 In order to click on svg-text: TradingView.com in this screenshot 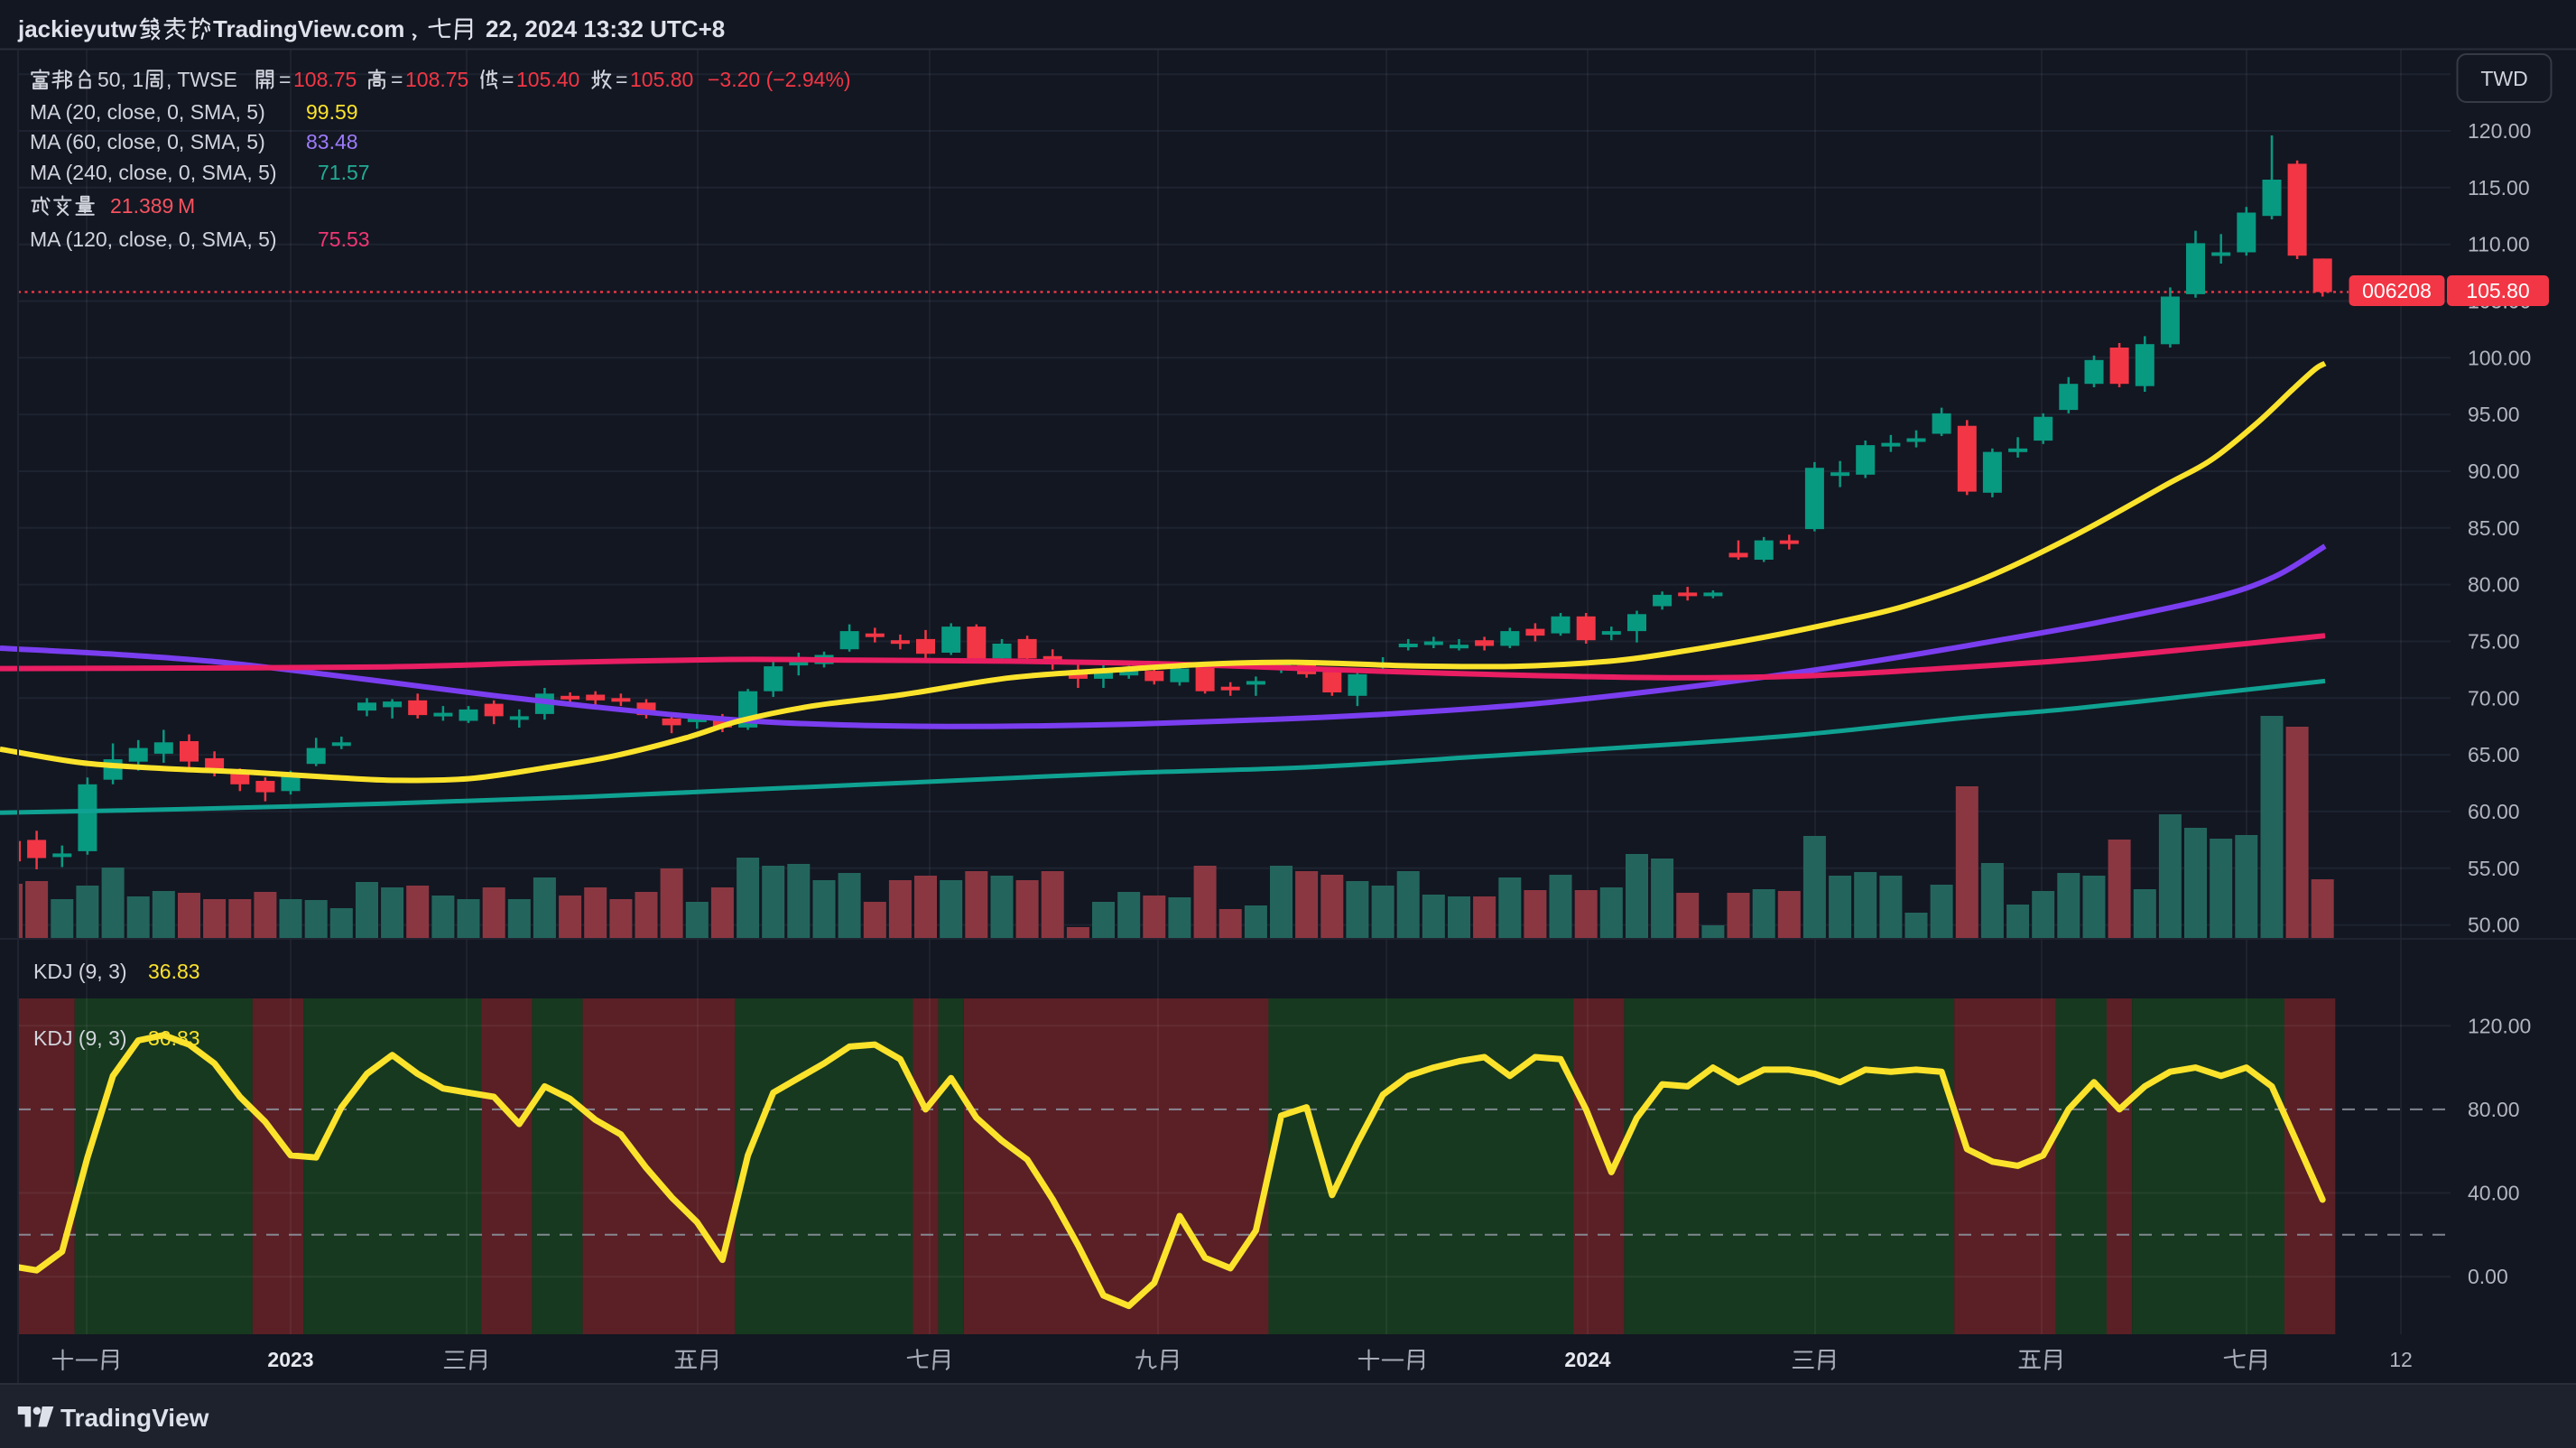, I will do `click(309, 28)`.